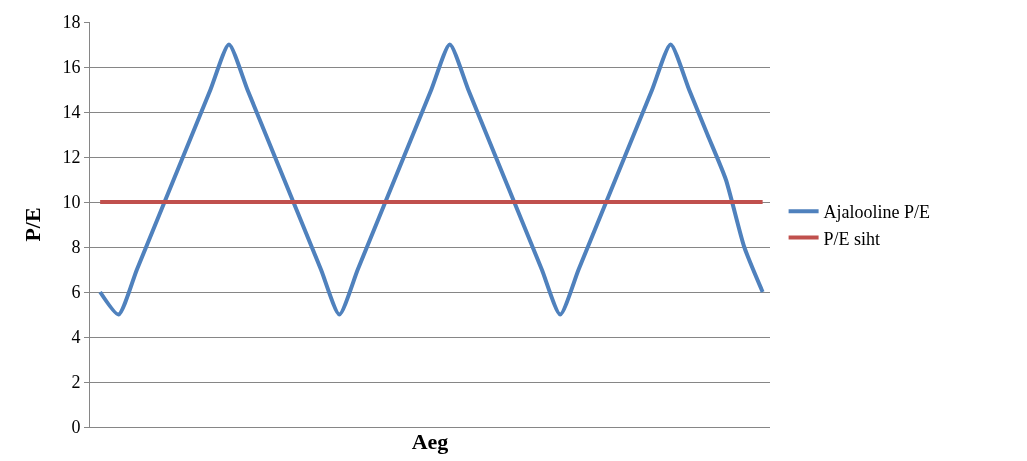 This screenshot has height=461, width=1027. What do you see at coordinates (33, 224) in the screenshot?
I see `y-axis-title: P/E` at bounding box center [33, 224].